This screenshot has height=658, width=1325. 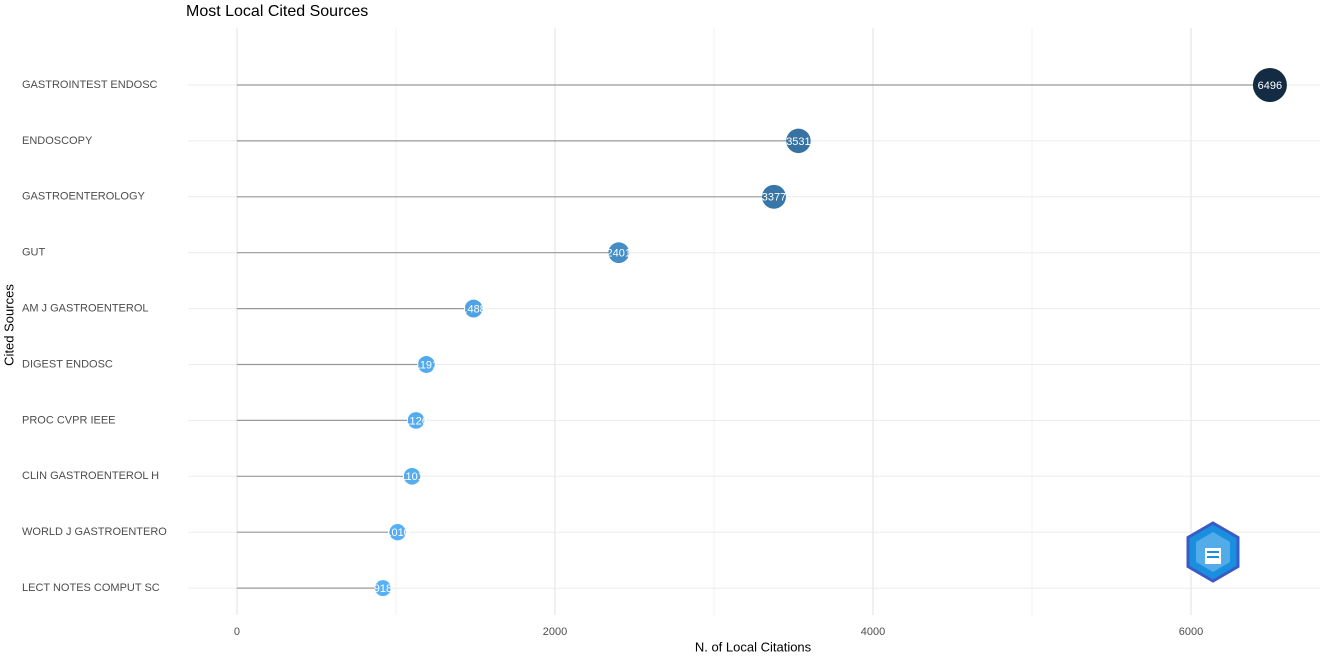 What do you see at coordinates (85, 309) in the screenshot?
I see `y-tick-label: AM J GASTROENTEROL` at bounding box center [85, 309].